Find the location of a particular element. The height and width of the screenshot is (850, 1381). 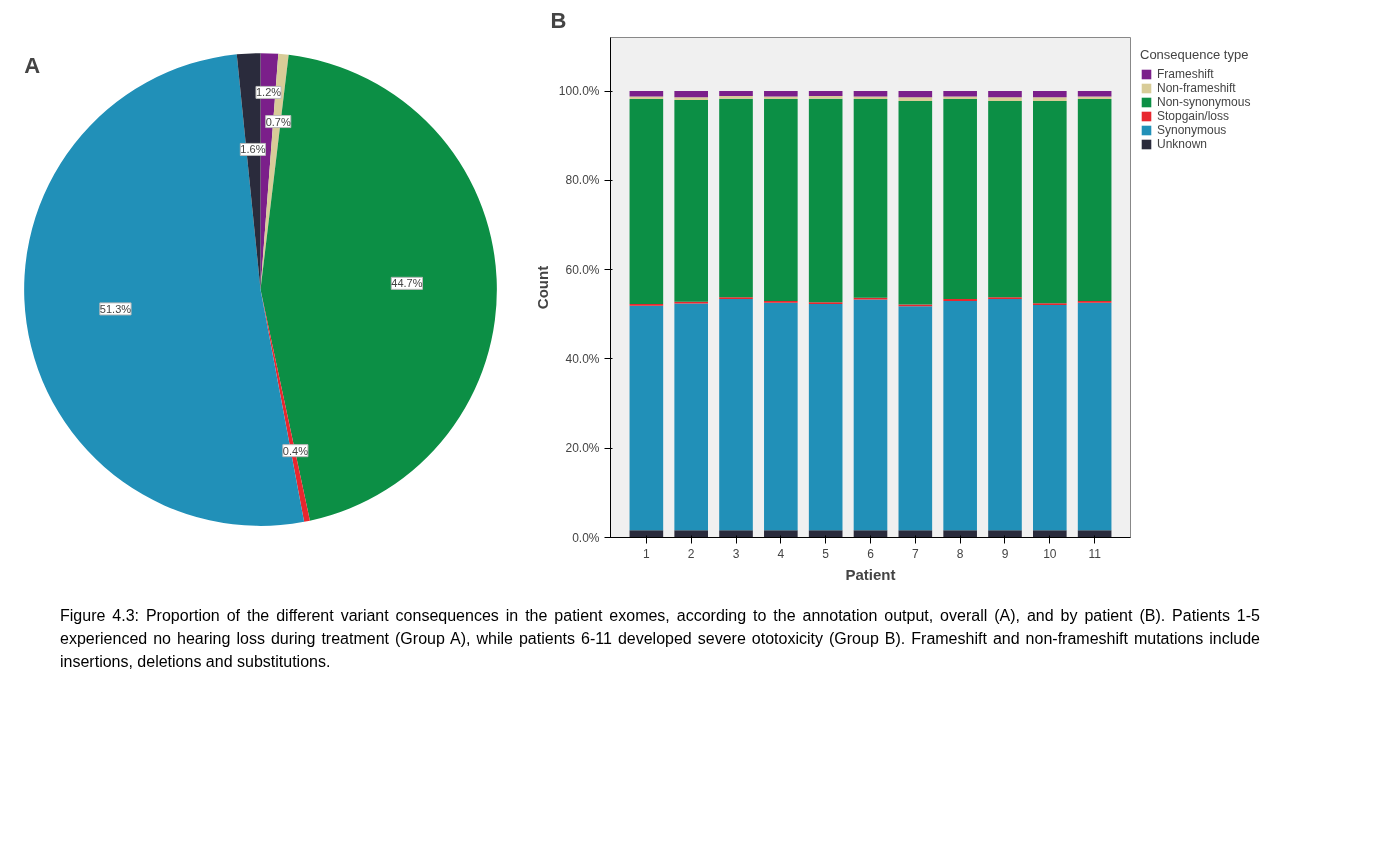

y-tick-label: 20.0% is located at coordinates (582, 448).